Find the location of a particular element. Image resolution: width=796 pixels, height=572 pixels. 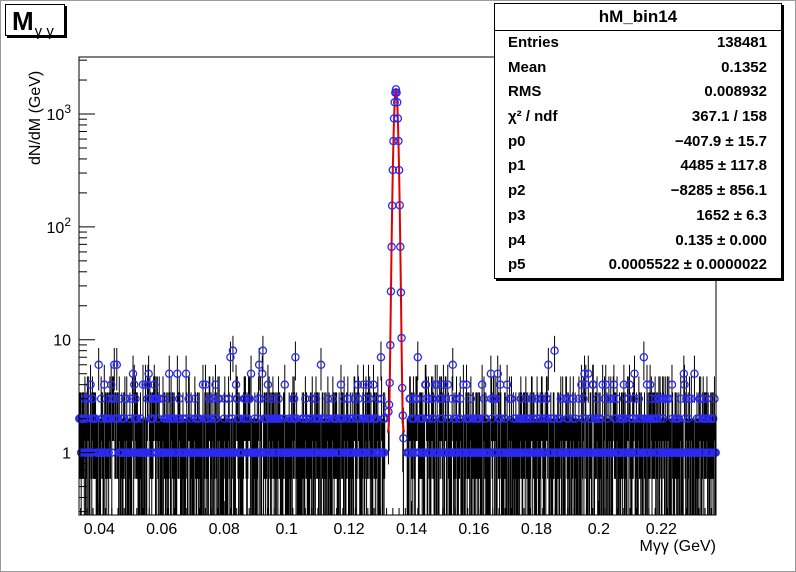

stats-row-entries: Entries 138481 is located at coordinates (637, 42).